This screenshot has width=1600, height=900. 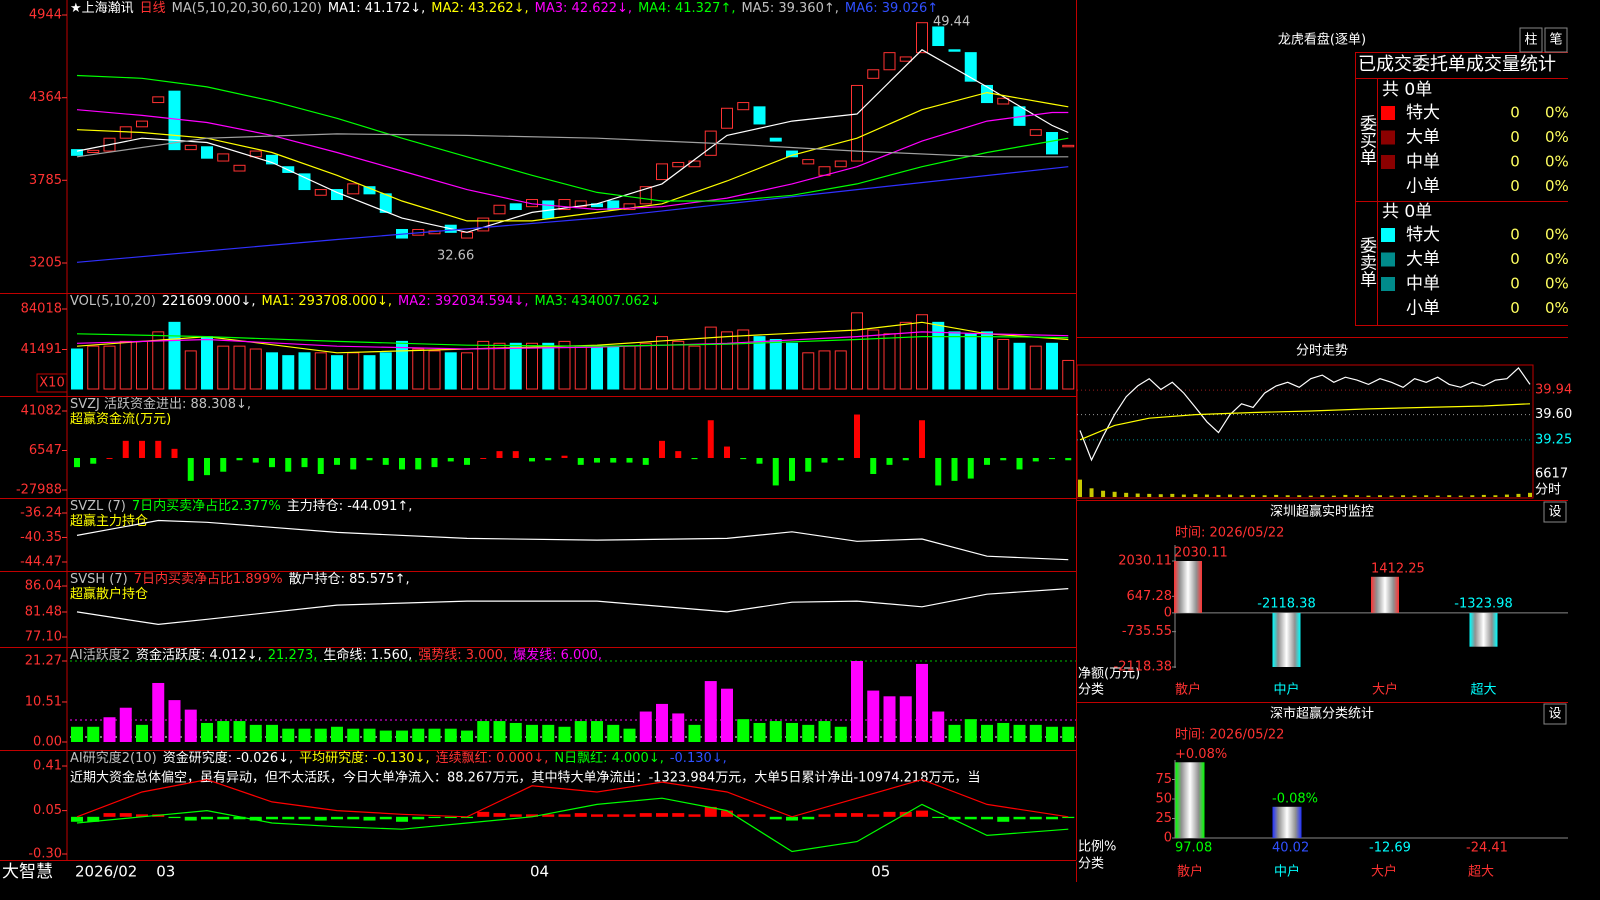 I want to click on header-segment: SVZJ 活跃资金进出: 88.308↓,, so click(x=160, y=404).